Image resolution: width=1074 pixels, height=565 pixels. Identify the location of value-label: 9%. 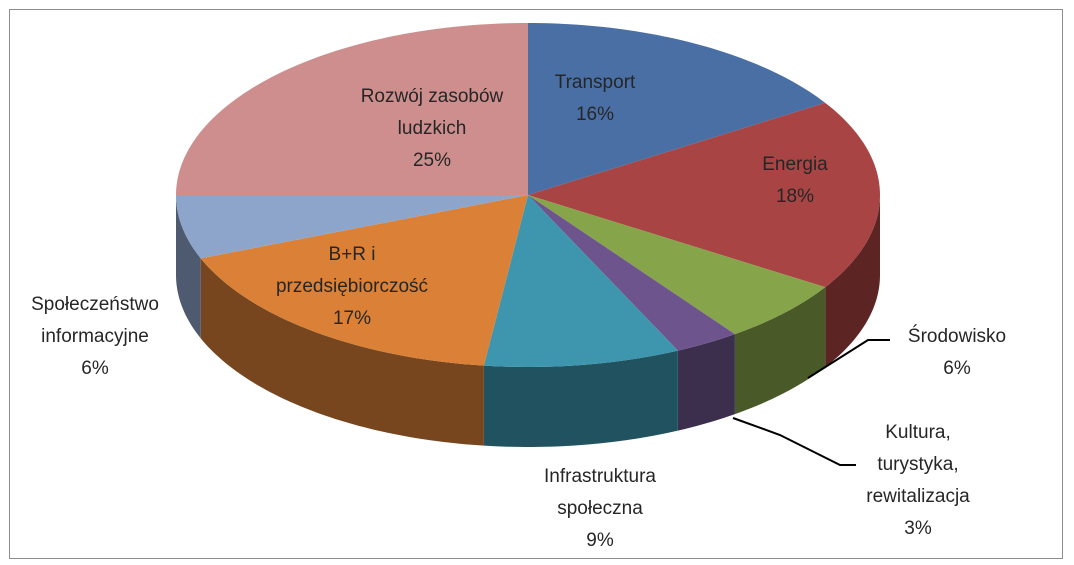
(600, 540).